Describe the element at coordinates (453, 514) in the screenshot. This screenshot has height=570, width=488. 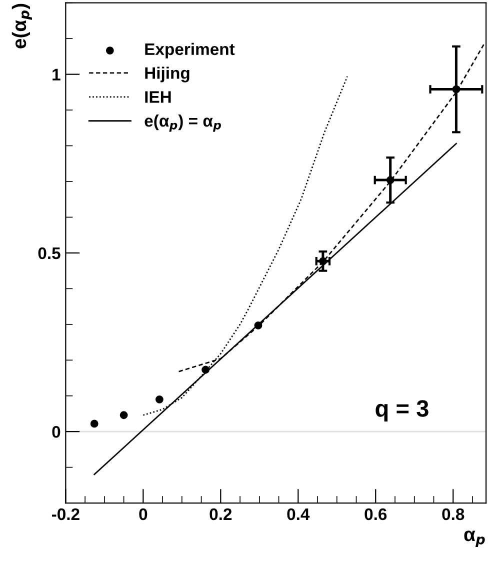
I see `x-tick-label: 0.8` at that location.